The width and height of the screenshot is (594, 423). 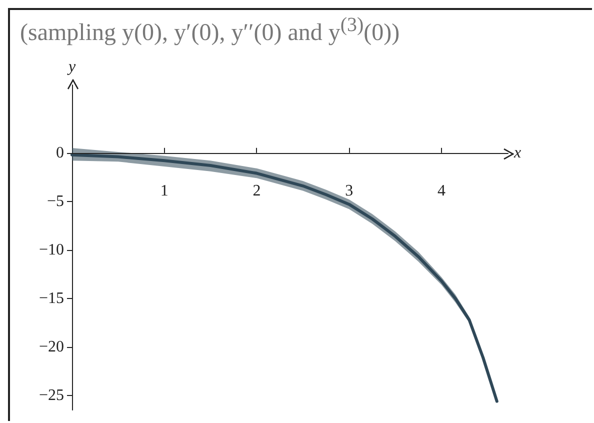 What do you see at coordinates (51, 298) in the screenshot?
I see `y-tick-label: −15` at bounding box center [51, 298].